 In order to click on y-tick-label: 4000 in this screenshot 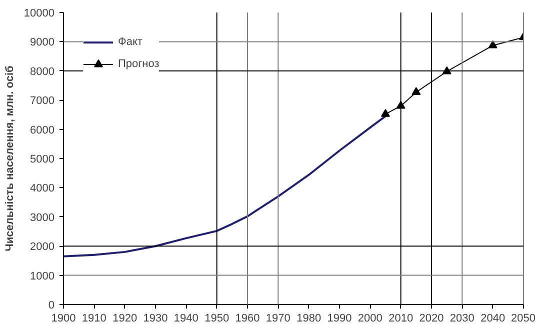, I will do `click(42, 188)`.